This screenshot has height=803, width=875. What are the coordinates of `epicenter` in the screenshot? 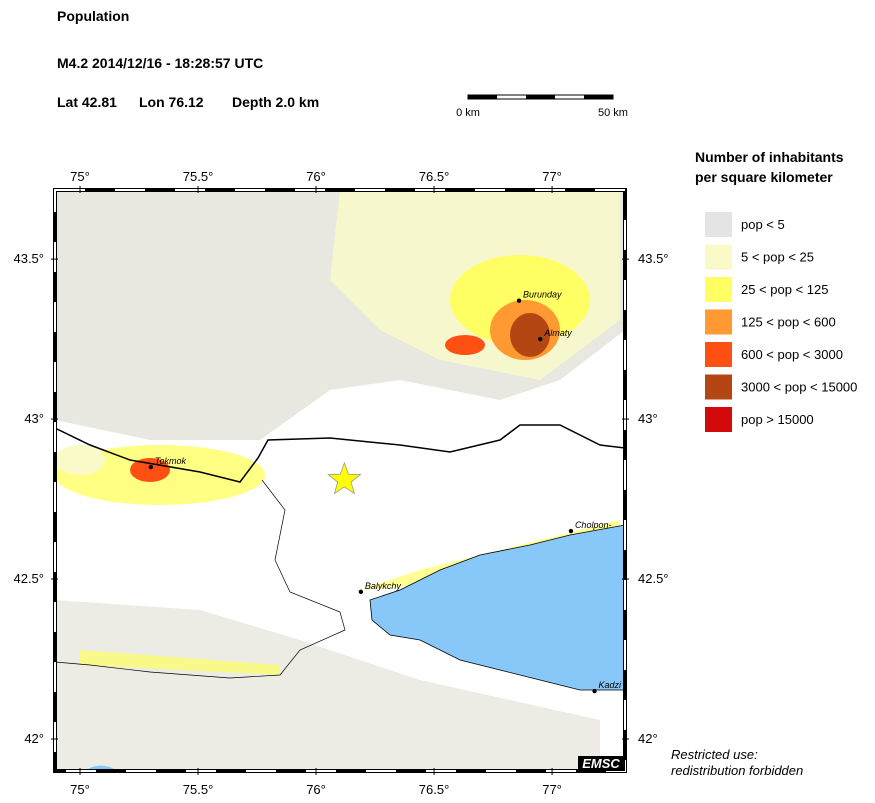 It's located at (344, 478).